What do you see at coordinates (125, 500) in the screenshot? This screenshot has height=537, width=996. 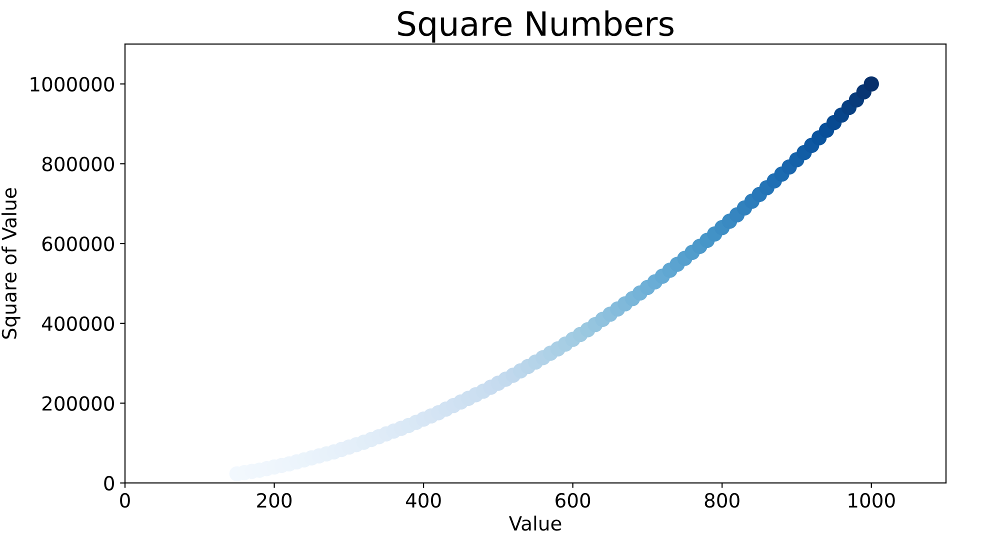 I see `x-tick-label: 0` at bounding box center [125, 500].